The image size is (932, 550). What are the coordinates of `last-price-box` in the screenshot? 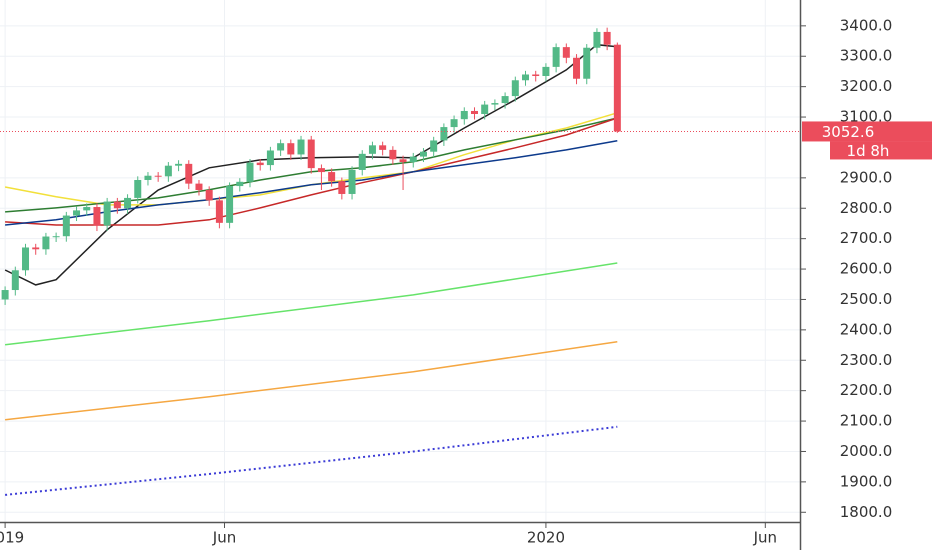 It's located at (867, 131).